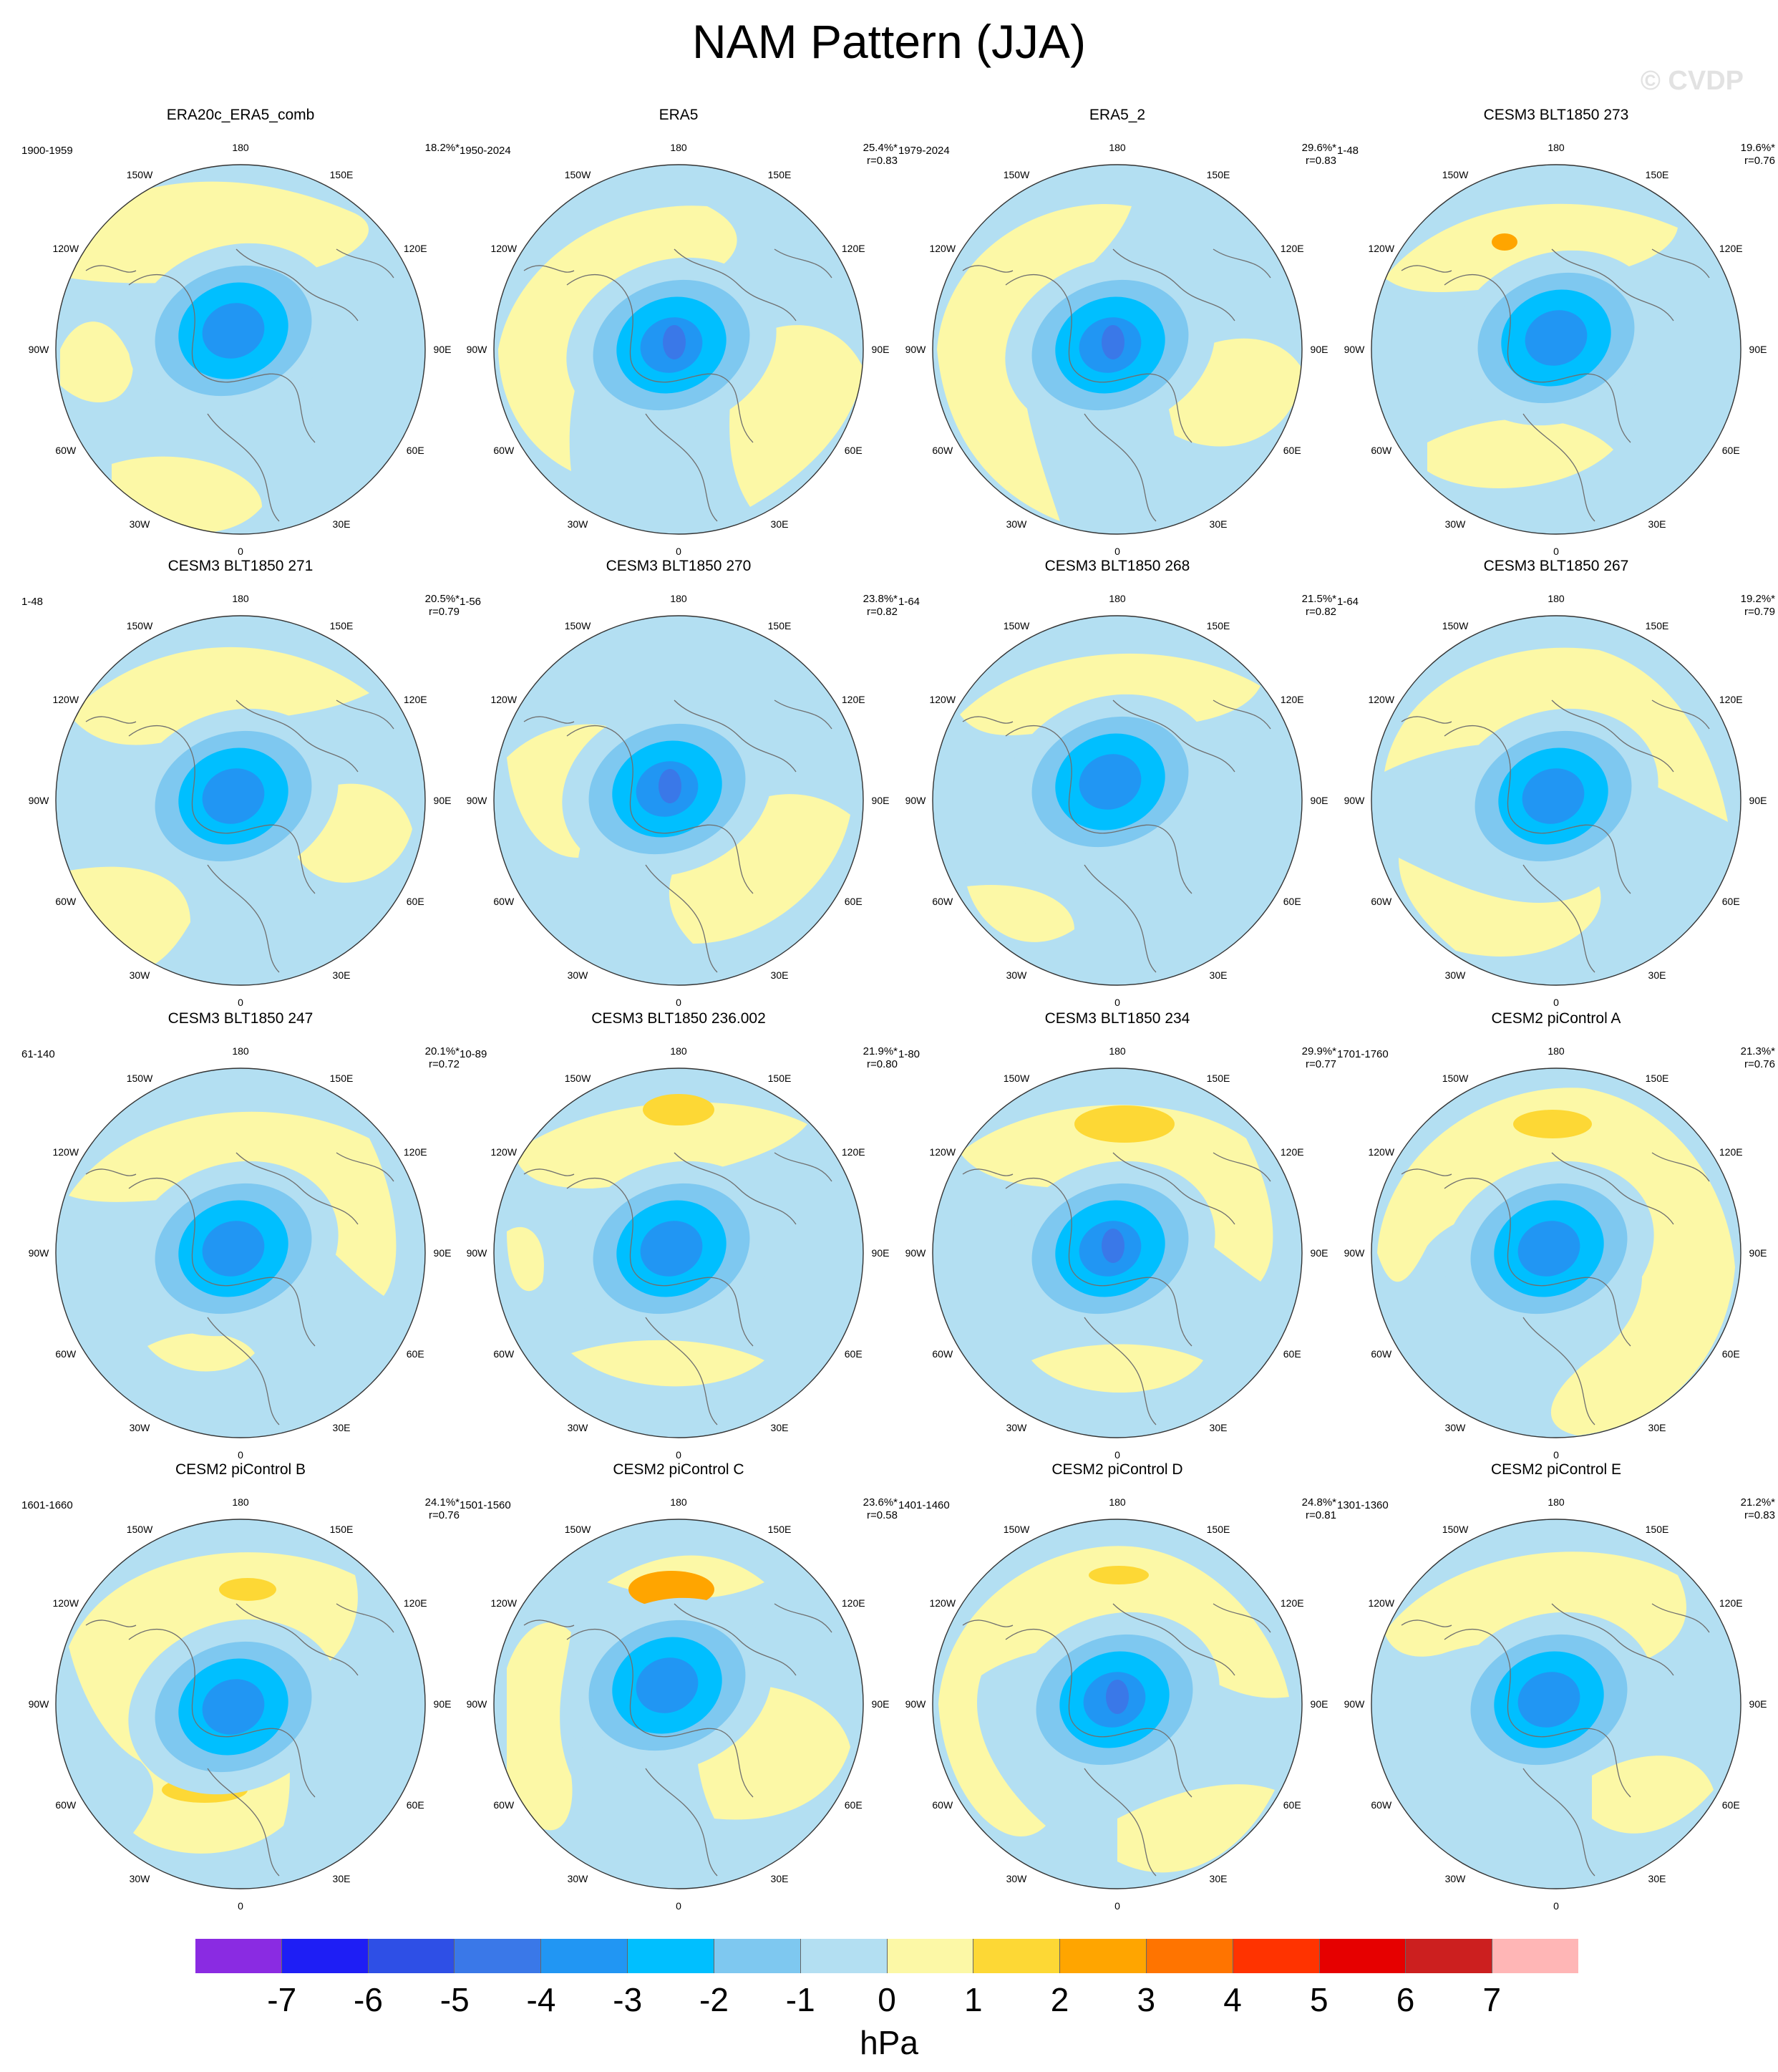 Image resolution: width=1778 pixels, height=2072 pixels. Describe the element at coordinates (889, 41) in the screenshot. I see `figure-title: NAM Pattern (JJA)` at that location.